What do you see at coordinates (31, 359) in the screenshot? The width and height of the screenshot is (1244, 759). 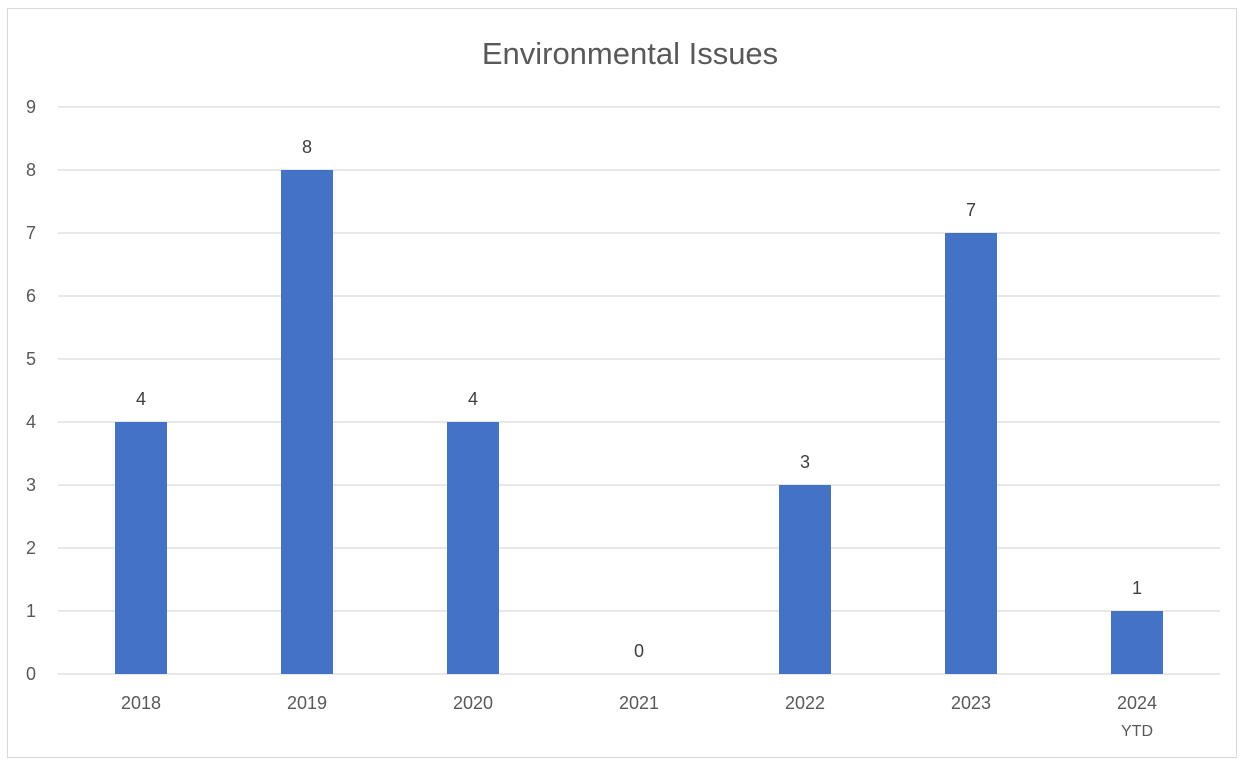 I see `y-tick-label: 5` at bounding box center [31, 359].